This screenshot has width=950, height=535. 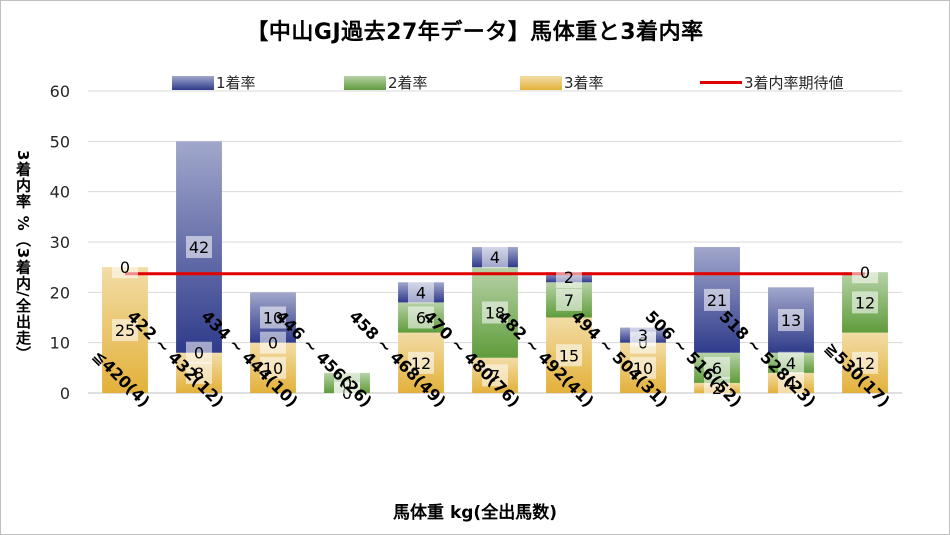 I want to click on legend-swatch-2nd, so click(x=365, y=82).